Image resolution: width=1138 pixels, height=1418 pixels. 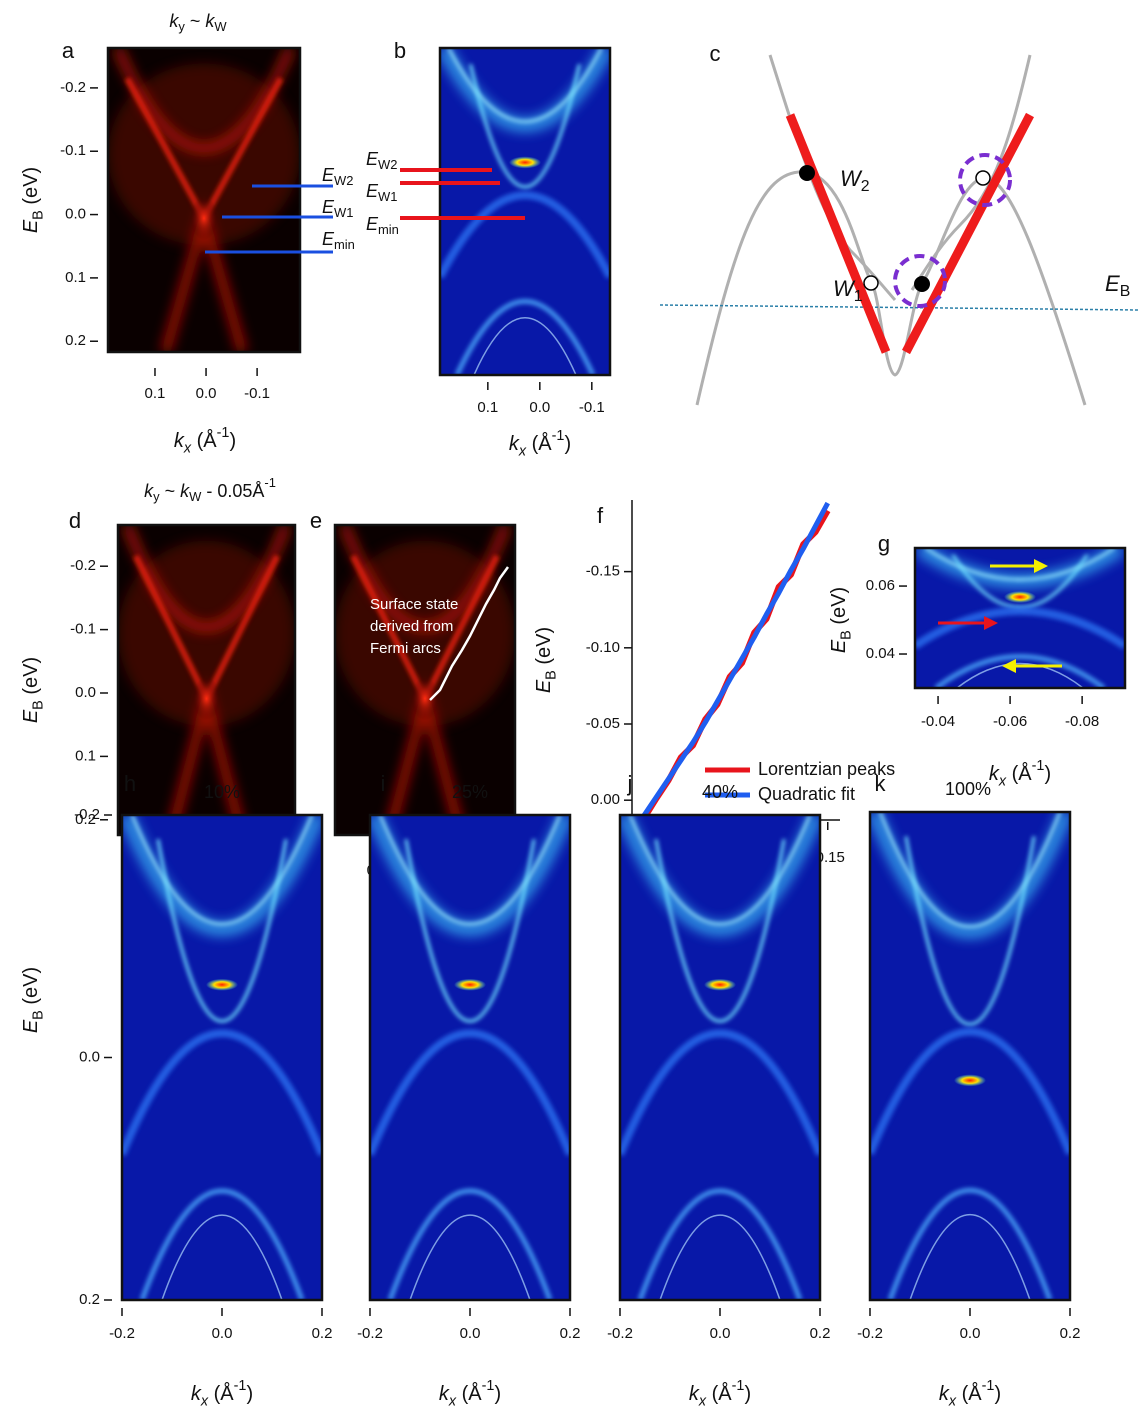 I want to click on band-schematic, so click(x=898, y=230).